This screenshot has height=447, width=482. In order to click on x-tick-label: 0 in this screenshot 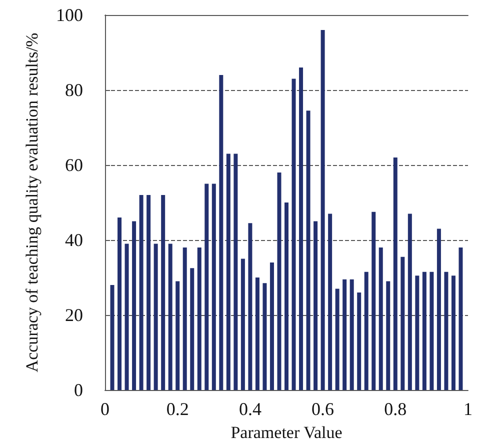, I will do `click(105, 409)`.